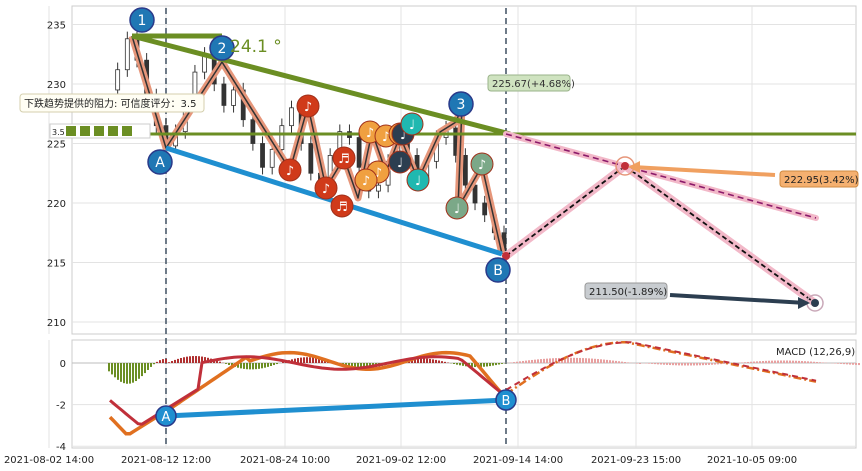 This screenshot has height=471, width=862. I want to click on x-tick-label: 2021-09-23 15:00, so click(636, 460).